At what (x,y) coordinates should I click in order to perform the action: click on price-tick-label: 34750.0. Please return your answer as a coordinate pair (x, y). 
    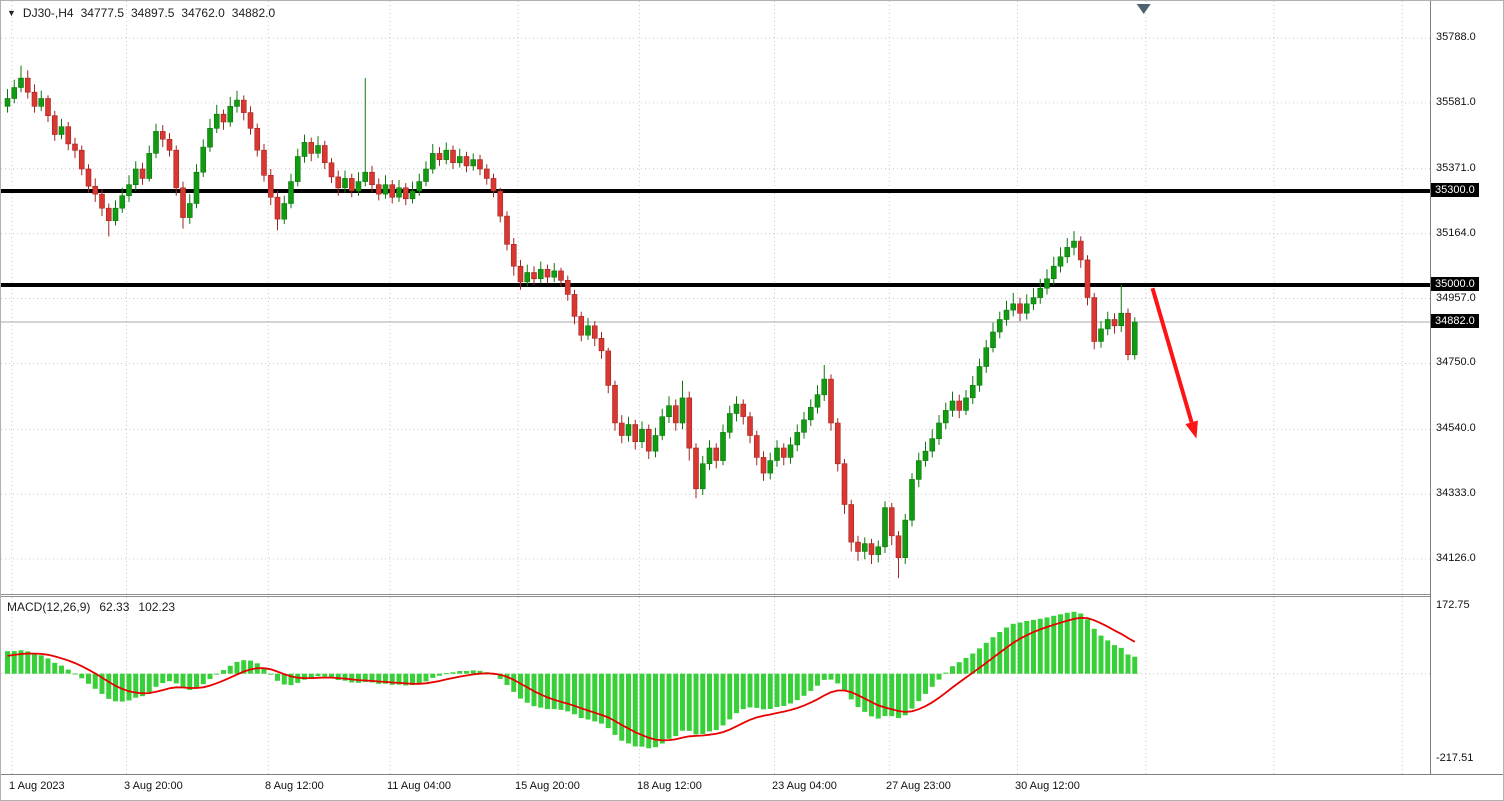
    Looking at the image, I should click on (1456, 362).